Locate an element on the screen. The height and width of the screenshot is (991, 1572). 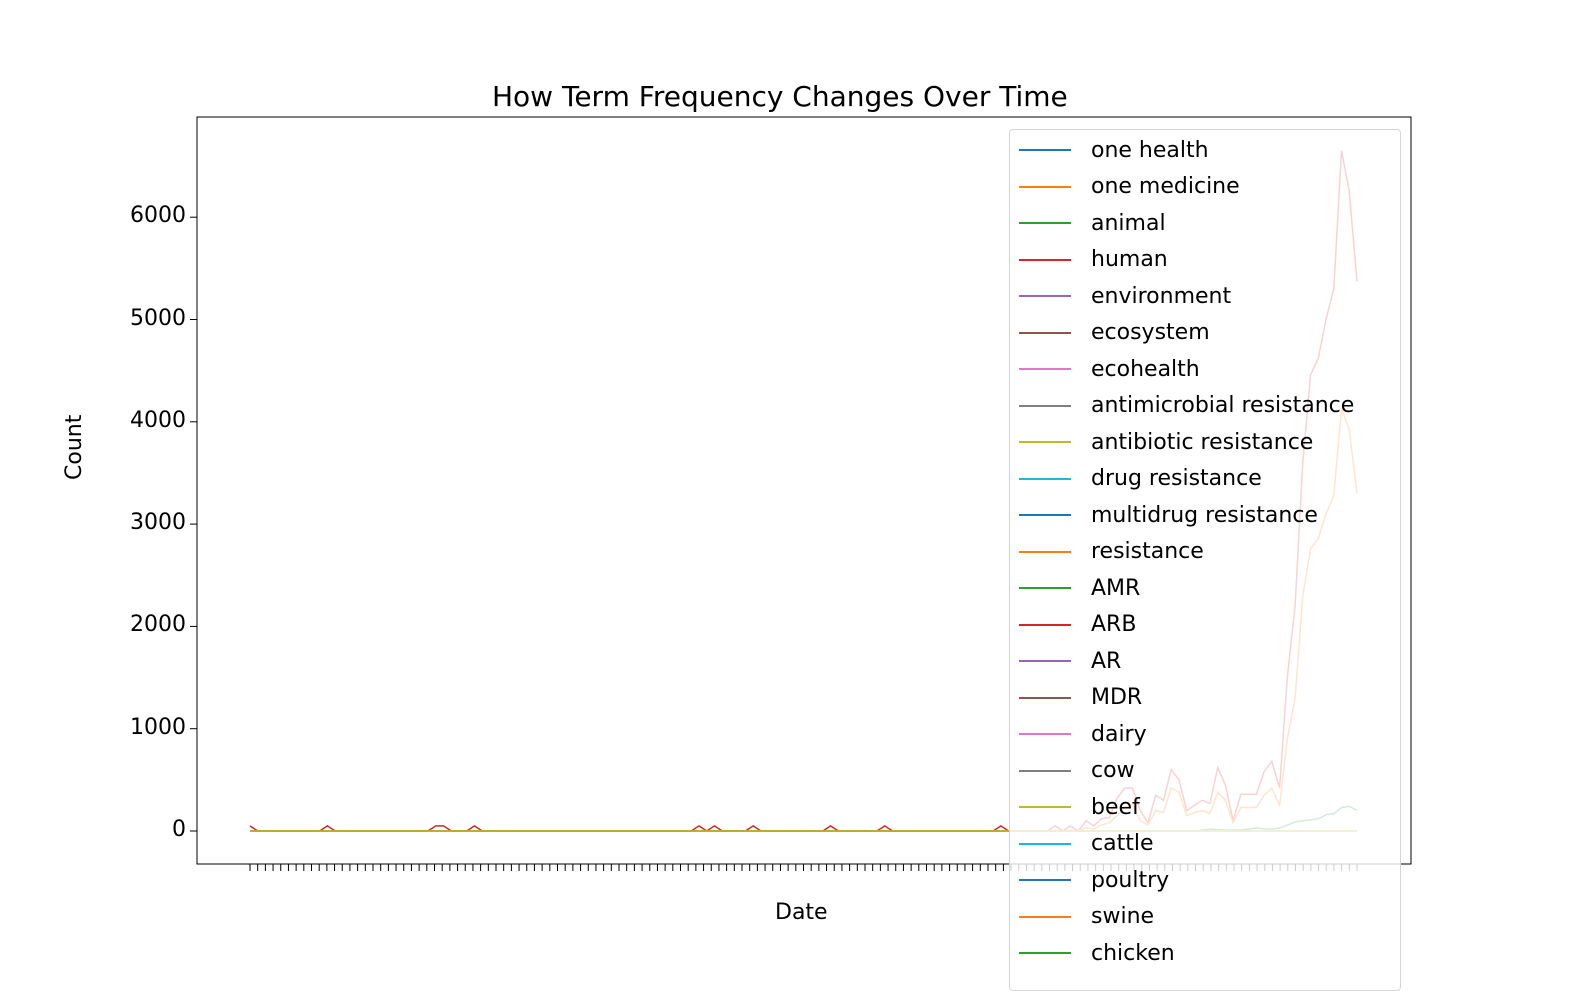
y-tick-label: 0 is located at coordinates (179, 829).